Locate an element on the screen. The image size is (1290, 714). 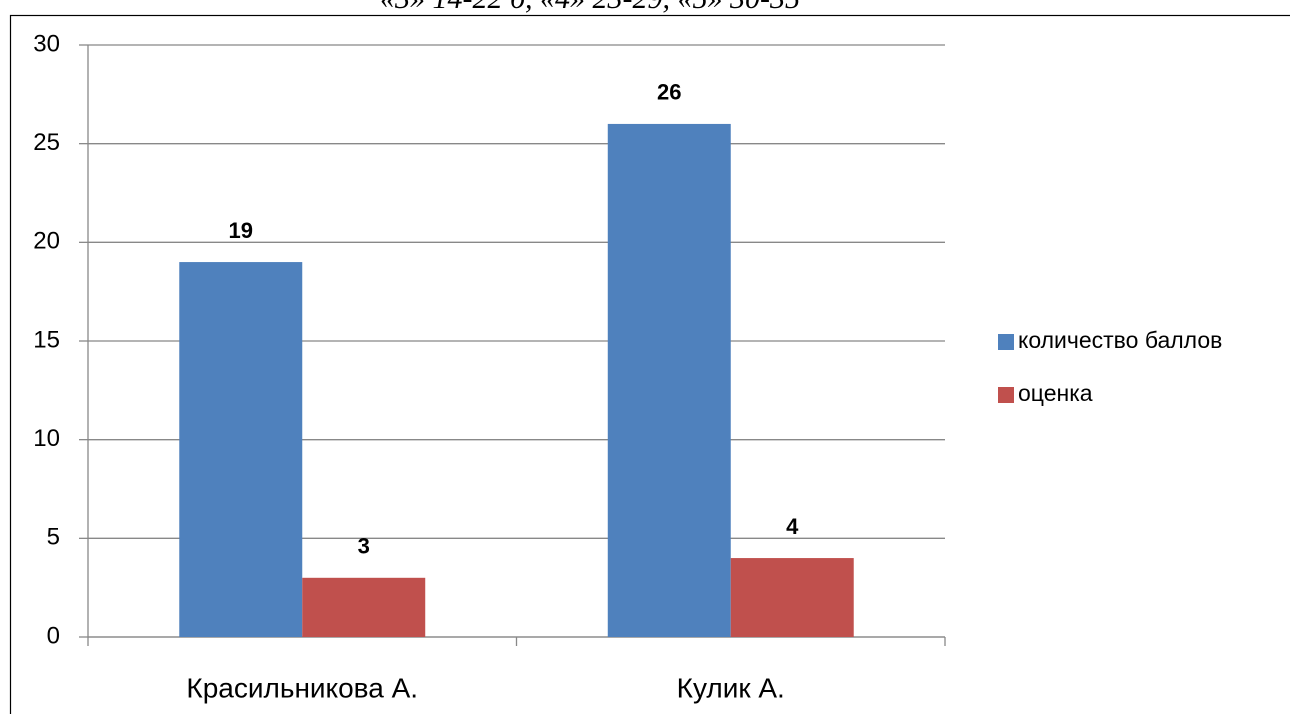
y-tick-label: 10 is located at coordinates (46, 438).